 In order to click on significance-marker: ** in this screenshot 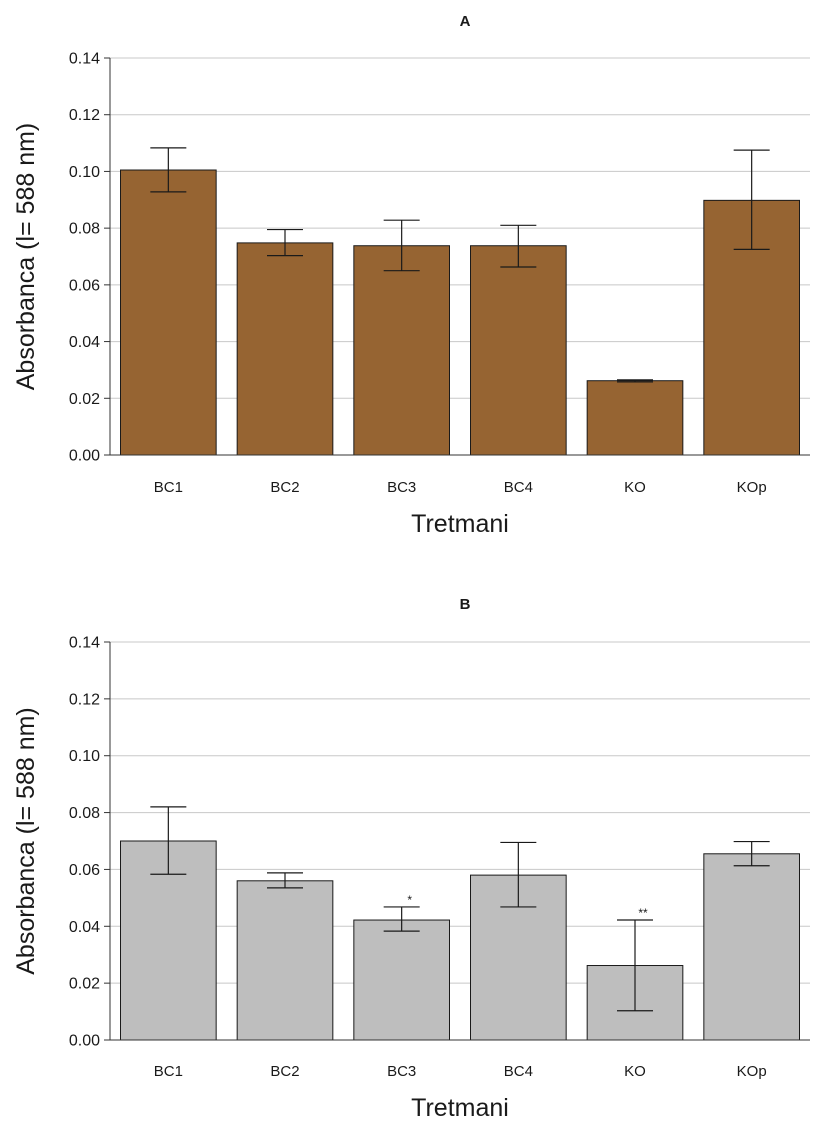, I will do `click(643, 913)`.